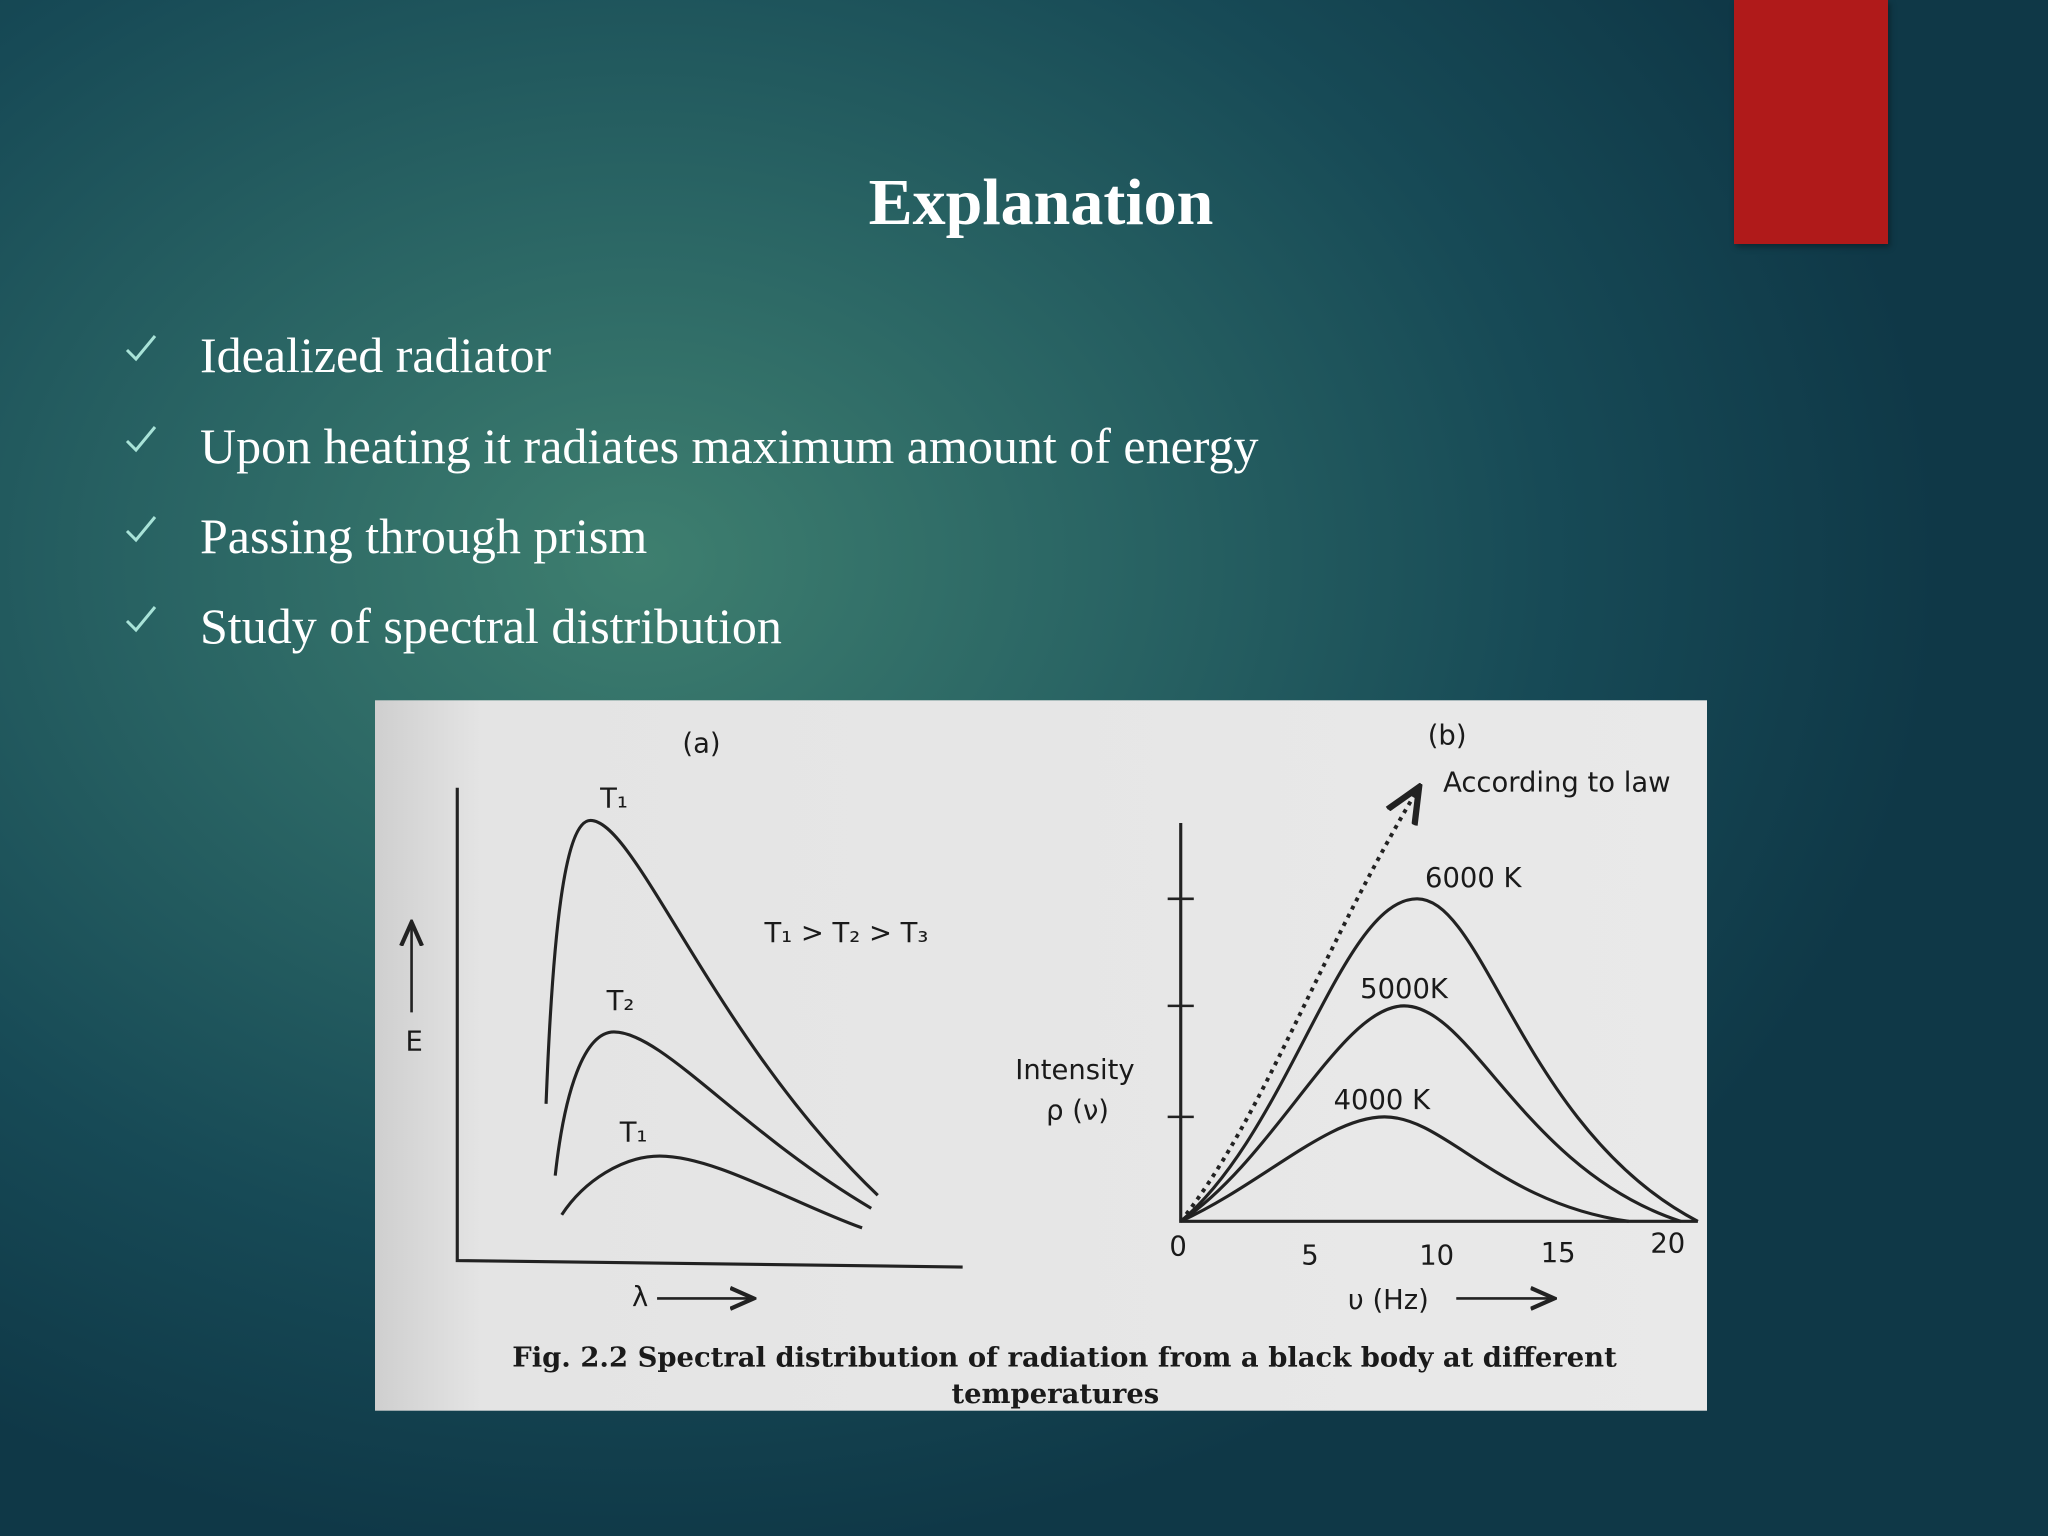 The image size is (2048, 1536). What do you see at coordinates (1382, 1100) in the screenshot?
I see `curve-label: 4000 K` at bounding box center [1382, 1100].